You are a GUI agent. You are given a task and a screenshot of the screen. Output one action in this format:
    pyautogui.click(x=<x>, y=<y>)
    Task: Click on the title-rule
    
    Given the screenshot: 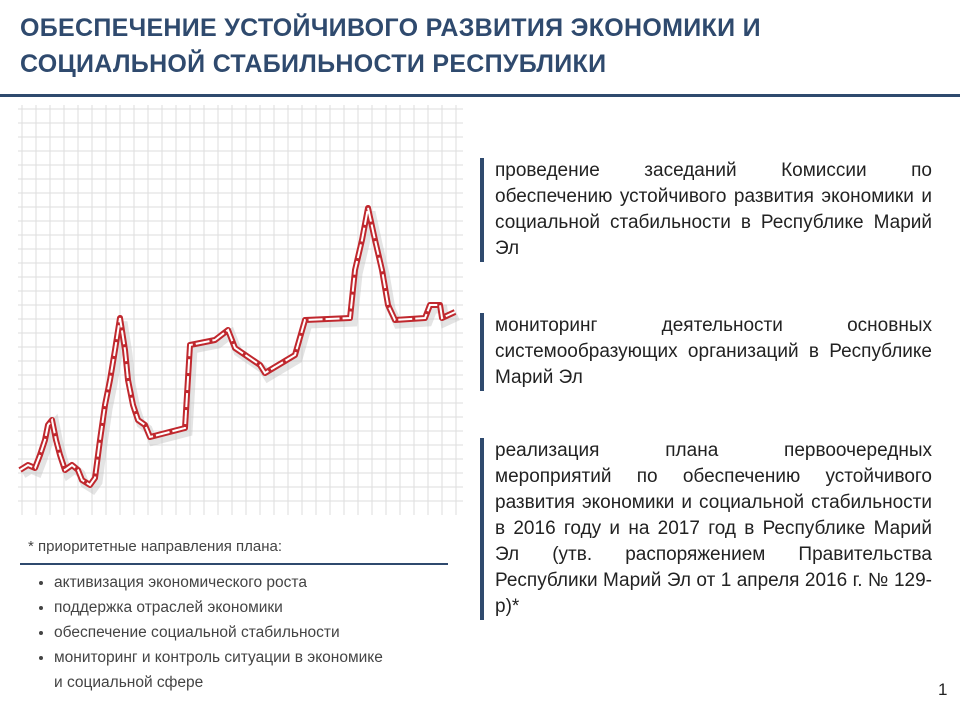 What is the action you would take?
    pyautogui.click(x=480, y=95)
    